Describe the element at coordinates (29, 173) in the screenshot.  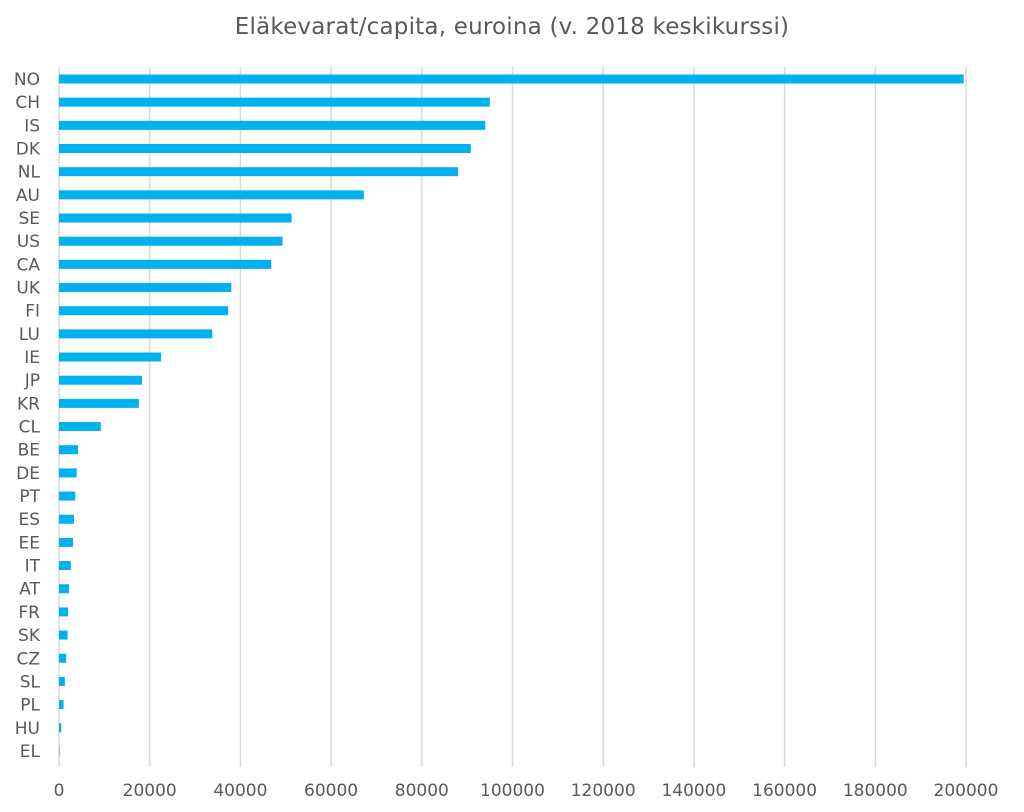
I see `category-label: NL` at that location.